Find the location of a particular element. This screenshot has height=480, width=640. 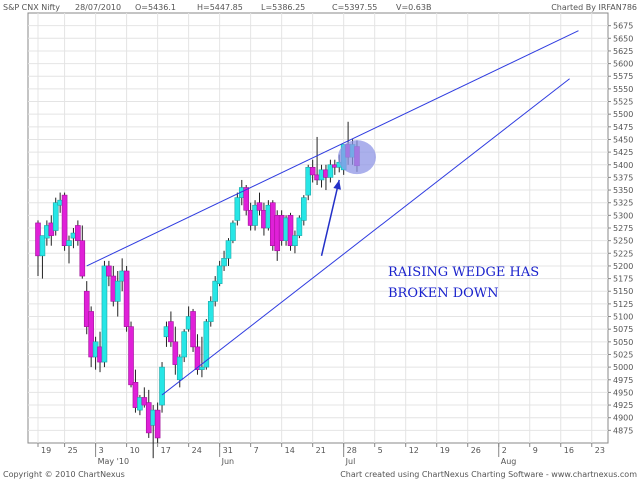

y-tick-label: 4950 is located at coordinates (623, 392).